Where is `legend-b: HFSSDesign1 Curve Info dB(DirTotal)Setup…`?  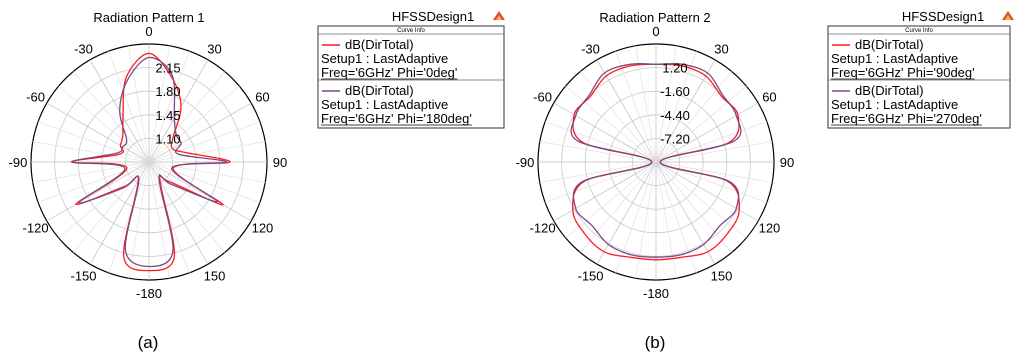 legend-b: HFSSDesign1 Curve Info dB(DirTotal)Setup… is located at coordinates (920, 69).